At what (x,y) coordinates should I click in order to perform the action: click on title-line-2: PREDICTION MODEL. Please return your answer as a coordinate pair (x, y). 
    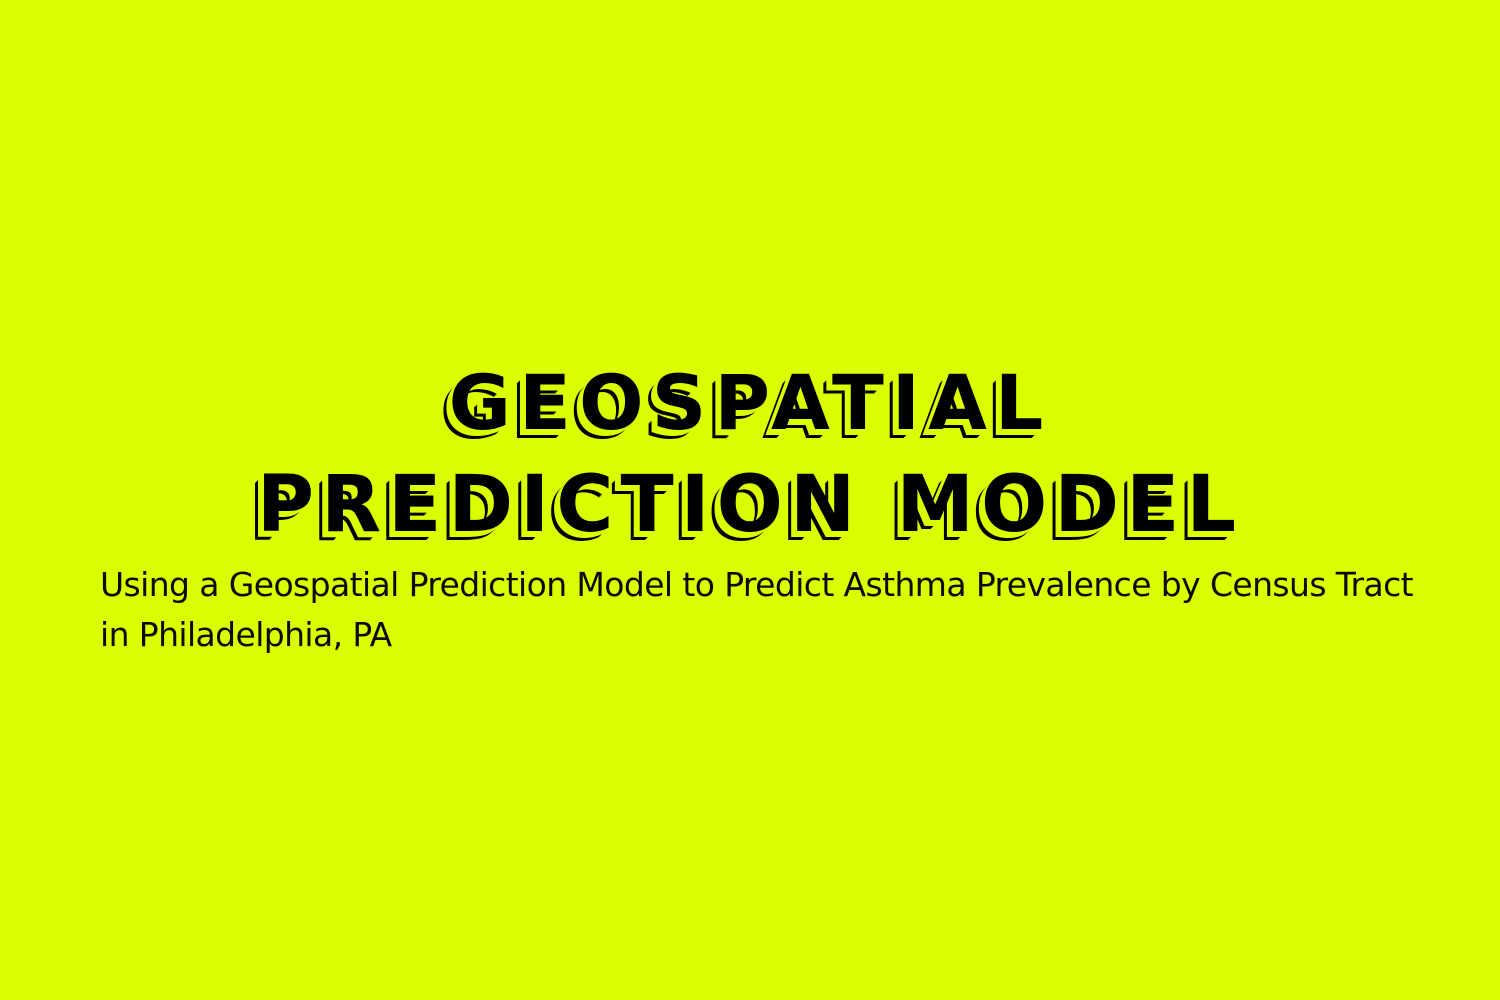
    Looking at the image, I should click on (750, 505).